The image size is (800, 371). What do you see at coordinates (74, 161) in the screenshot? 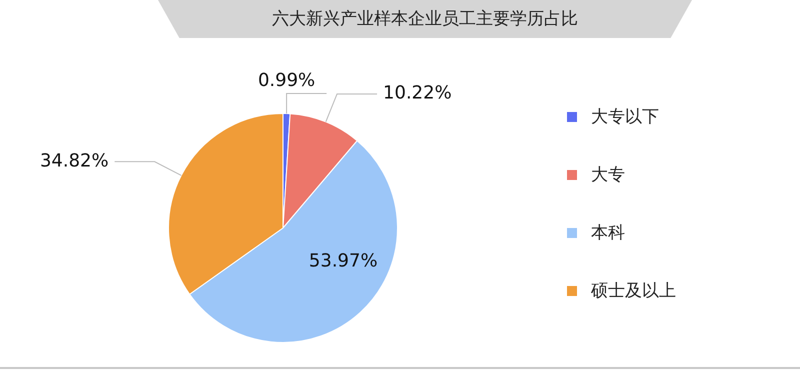
I see `data-label: 34.82%` at bounding box center [74, 161].